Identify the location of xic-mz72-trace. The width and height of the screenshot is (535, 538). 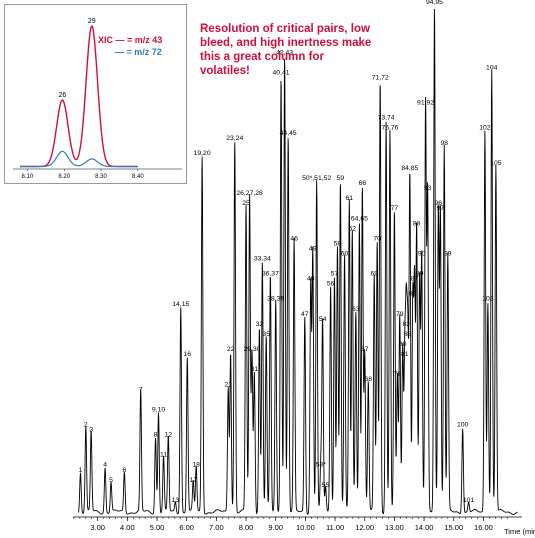
(79, 159).